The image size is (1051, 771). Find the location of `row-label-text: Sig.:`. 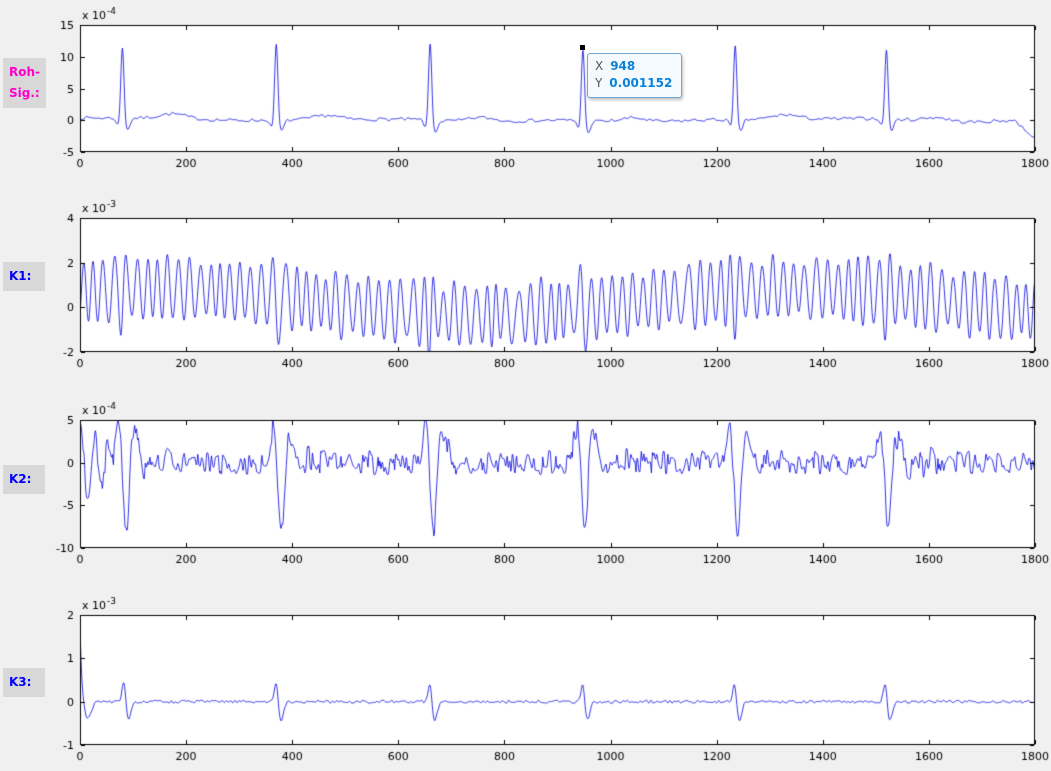

row-label-text: Sig.: is located at coordinates (24, 93).